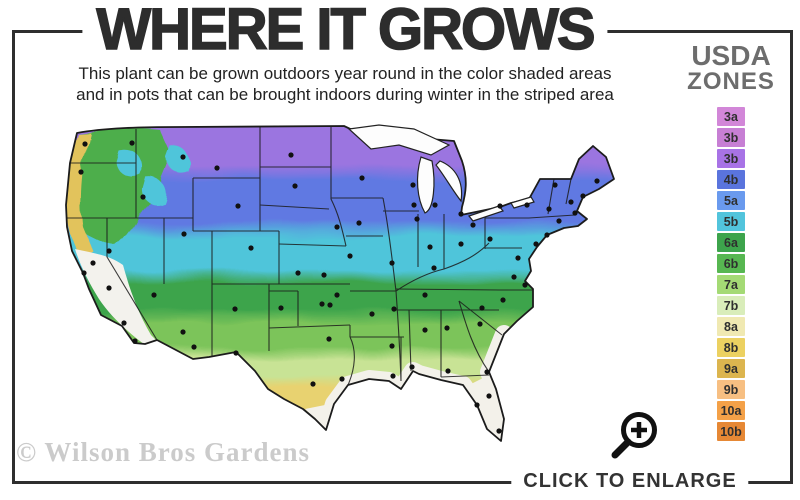 The width and height of the screenshot is (800, 500). What do you see at coordinates (345, 30) in the screenshot?
I see `page-title: WHERE IT GROWS` at bounding box center [345, 30].